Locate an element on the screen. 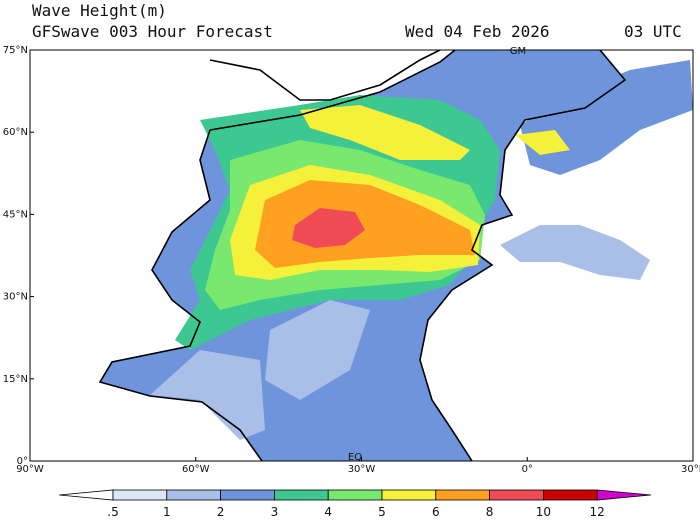 This screenshot has width=700, height=525. lon-label: 0° is located at coordinates (527, 469).